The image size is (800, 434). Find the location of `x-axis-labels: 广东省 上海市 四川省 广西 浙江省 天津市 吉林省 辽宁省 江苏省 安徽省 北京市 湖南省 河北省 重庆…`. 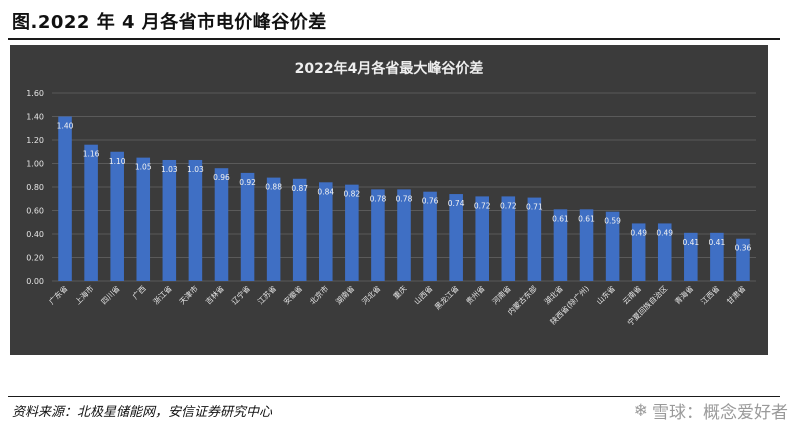

x-axis-labels: 广东省 上海市 四川省 广西 浙江省 天津市 吉林省 辽宁省 江苏省 安徽省 北京市 湖南省 河北省 重庆… is located at coordinates (396, 305).